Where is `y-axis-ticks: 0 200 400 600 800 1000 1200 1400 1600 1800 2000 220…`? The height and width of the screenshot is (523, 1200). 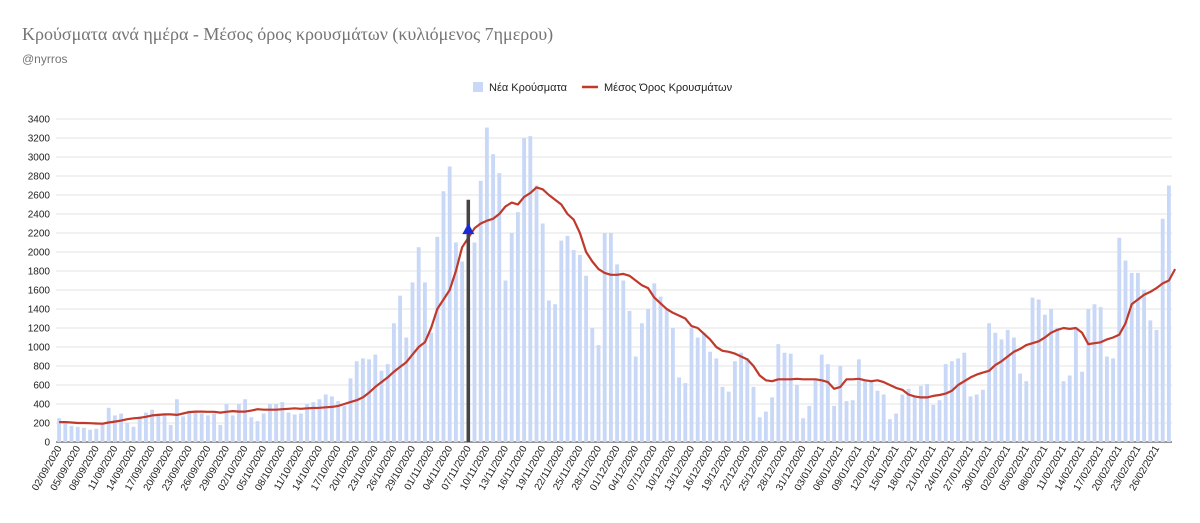
y-axis-ticks: 0 200 400 600 800 1000 1200 1400 1600 1800 2000 220… is located at coordinates (39, 282).